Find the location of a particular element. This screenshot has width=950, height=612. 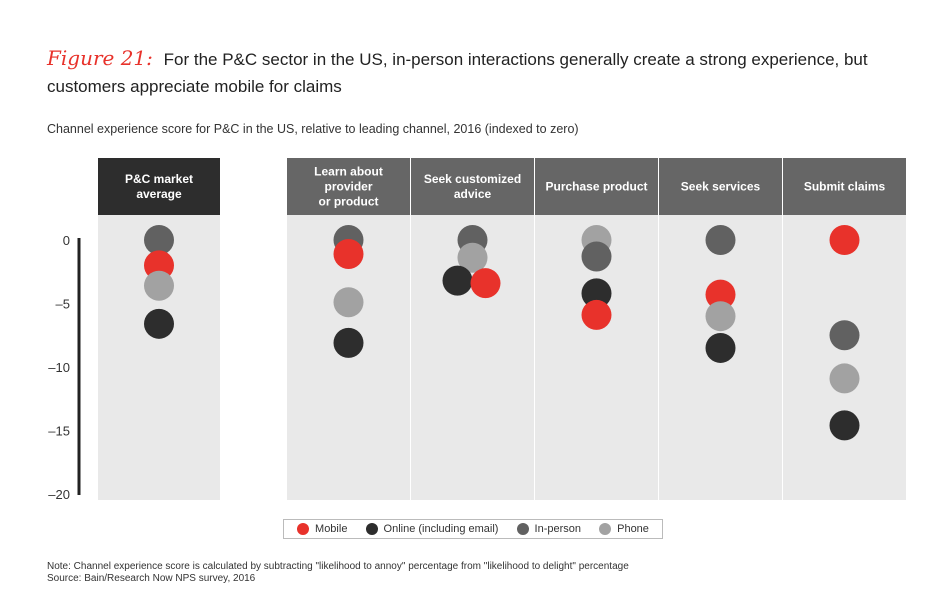

header-label-purchase-product: Purchase product is located at coordinates (596, 187).